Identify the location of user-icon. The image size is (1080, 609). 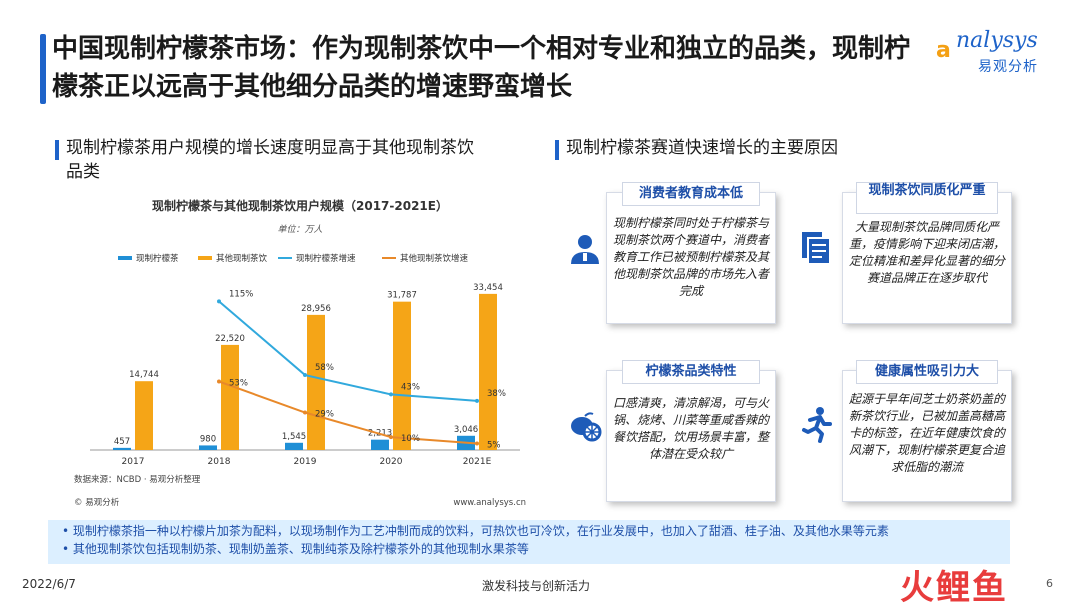
(585, 249).